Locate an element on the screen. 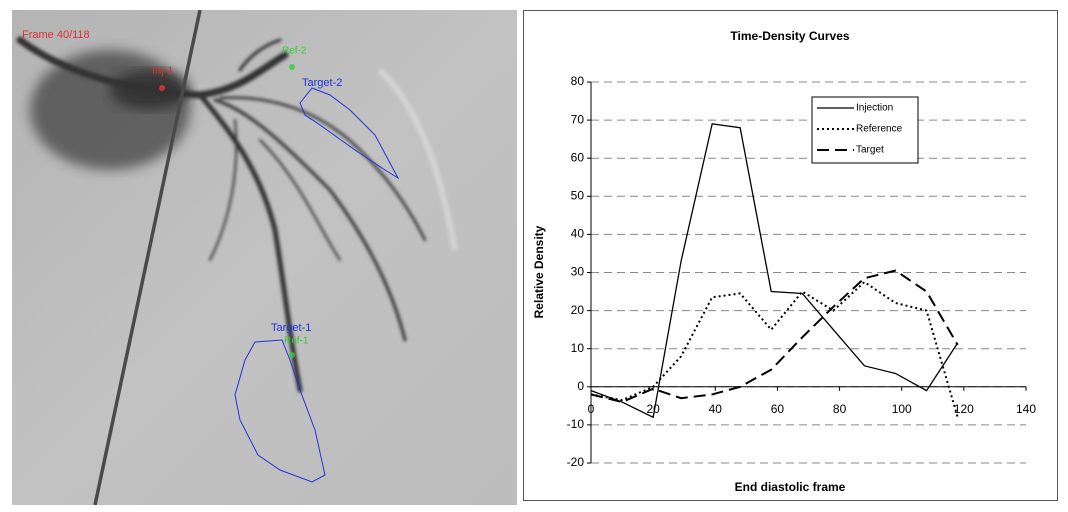 The width and height of the screenshot is (1068, 512). x-tick-label: 120 is located at coordinates (964, 409).